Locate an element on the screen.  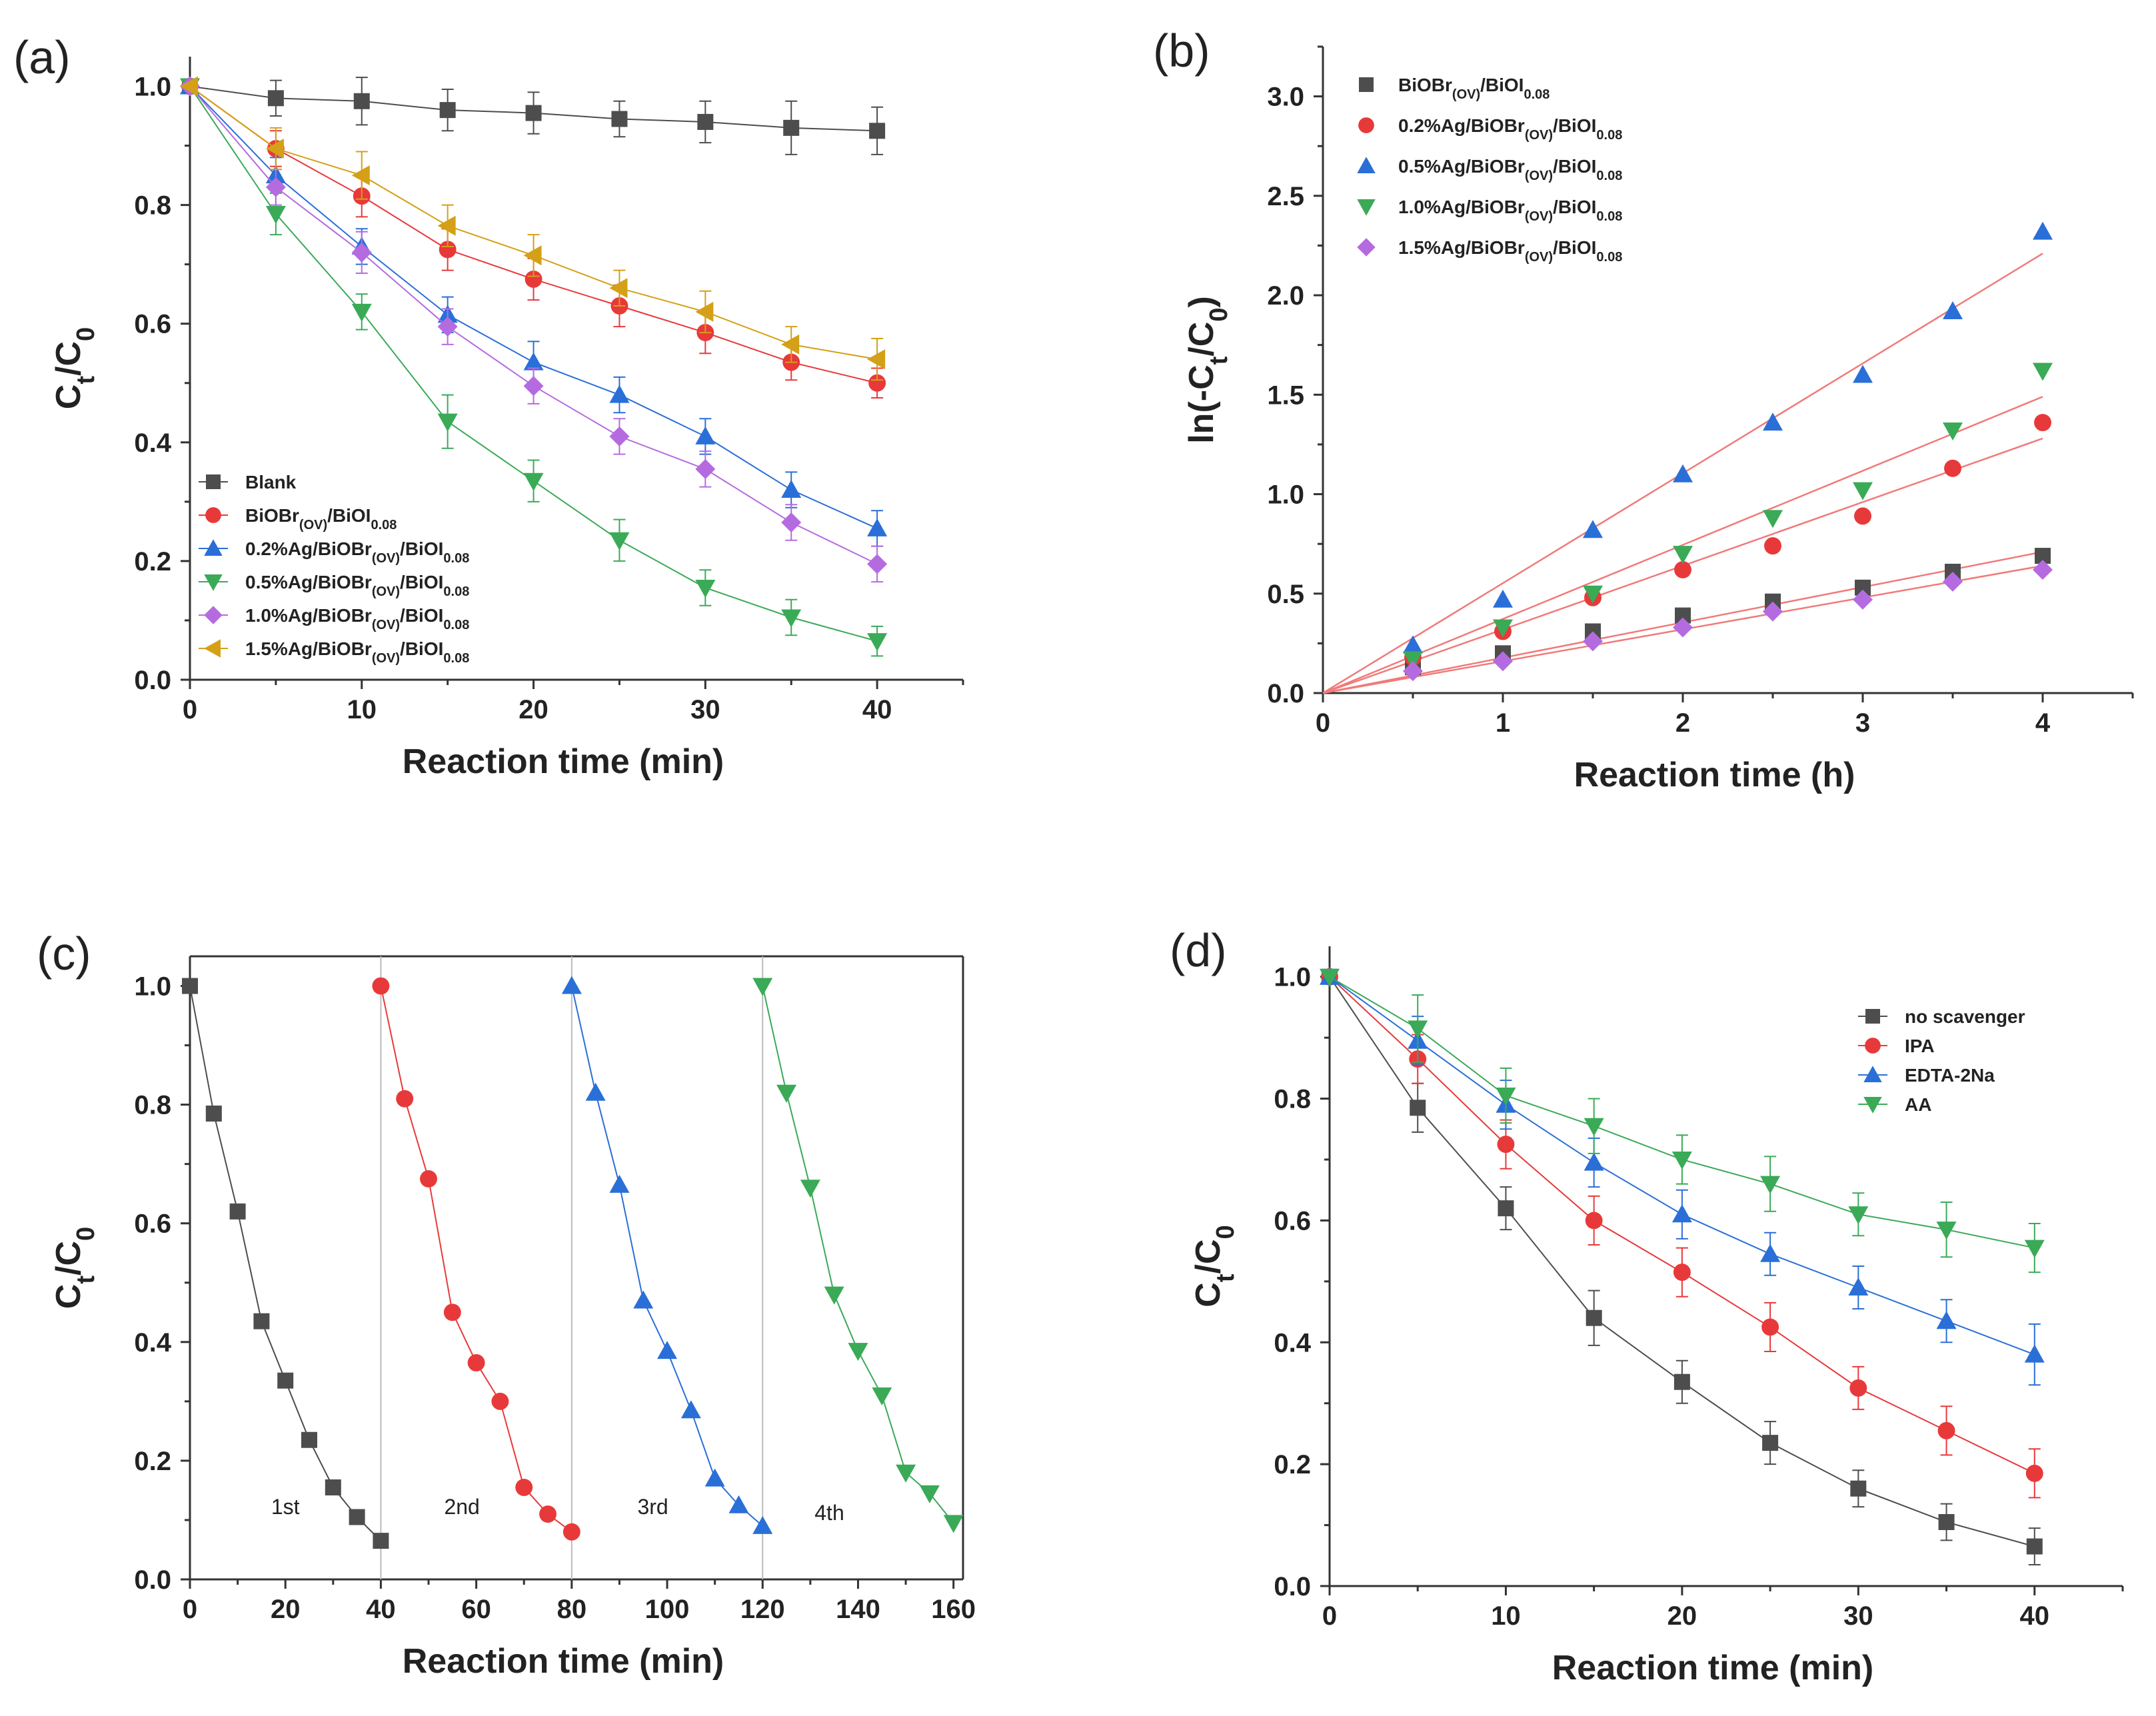
legend-label: 0.5%Ag/BiOBr(OV)/BiOI0.08 is located at coordinates (1510, 169).